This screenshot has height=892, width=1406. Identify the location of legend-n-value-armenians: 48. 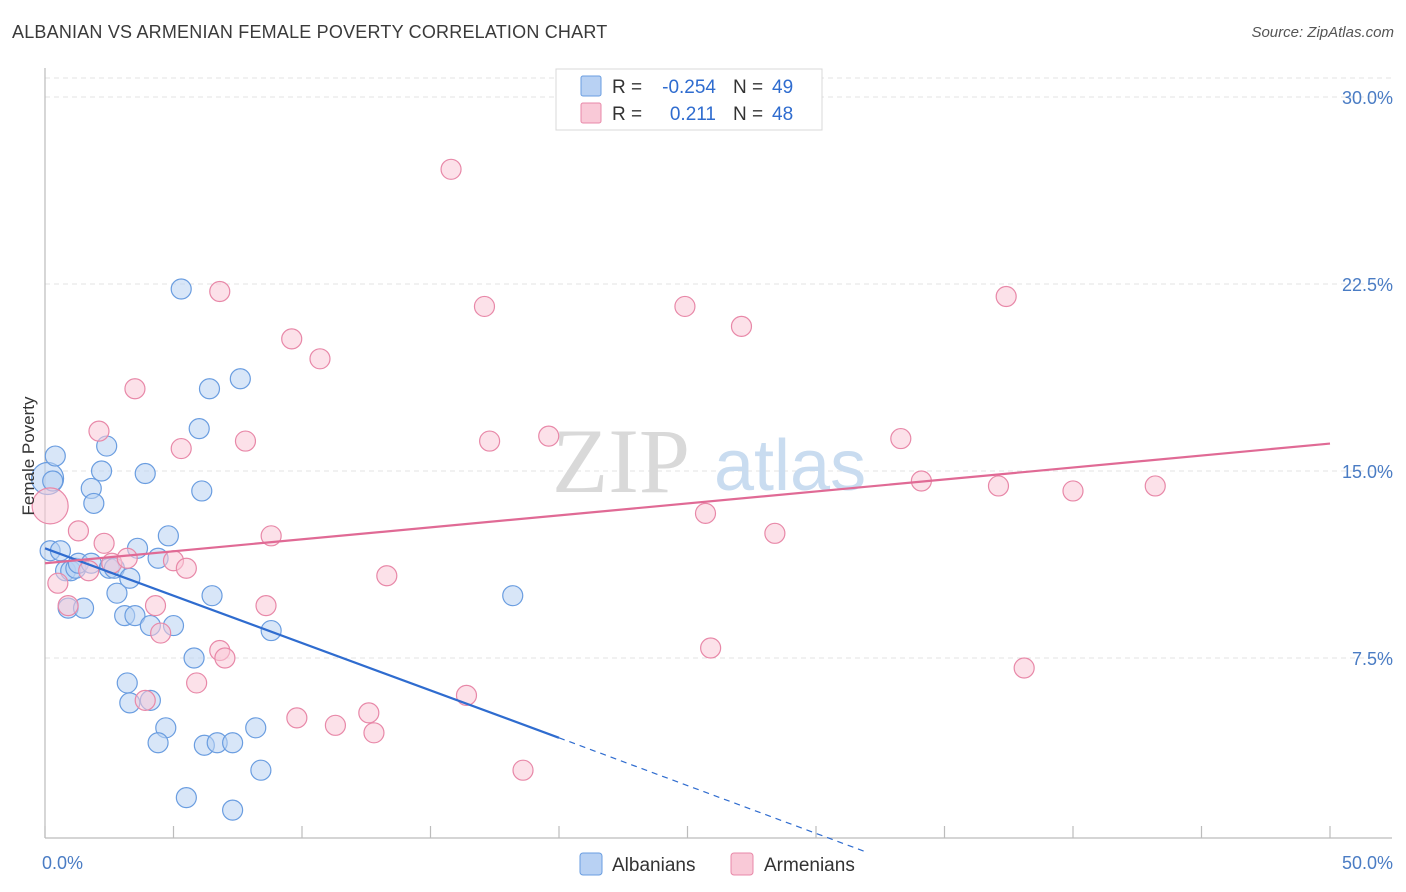
(782, 114).